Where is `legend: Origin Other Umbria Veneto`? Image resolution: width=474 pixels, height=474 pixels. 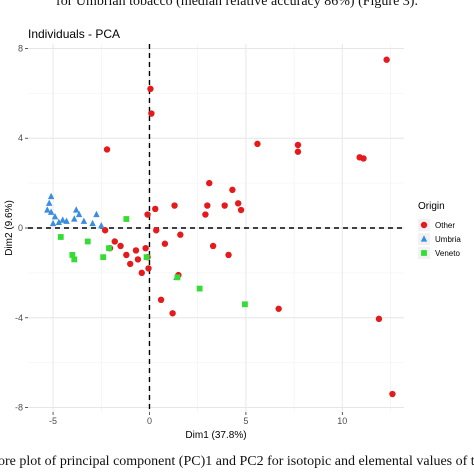 legend: Origin Other Umbria Veneto is located at coordinates (439, 230).